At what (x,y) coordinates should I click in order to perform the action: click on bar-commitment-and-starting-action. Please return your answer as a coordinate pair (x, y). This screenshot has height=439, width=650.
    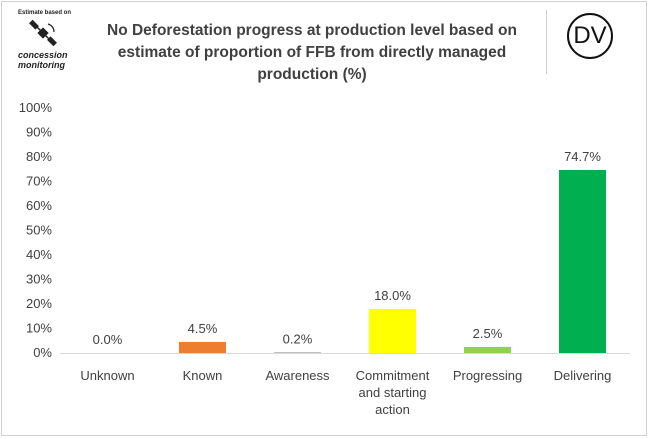
    Looking at the image, I should click on (392, 330).